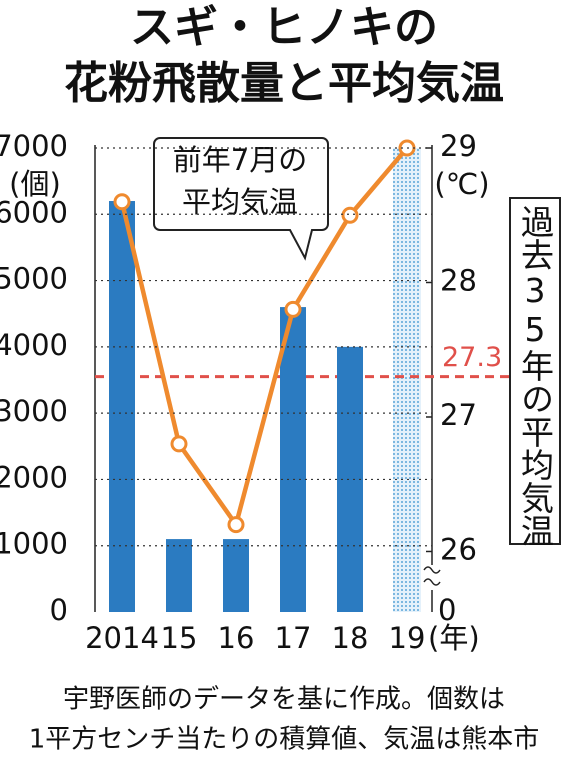 This screenshot has width=568, height=763. I want to click on y-tick-label: 1000, so click(34, 544).